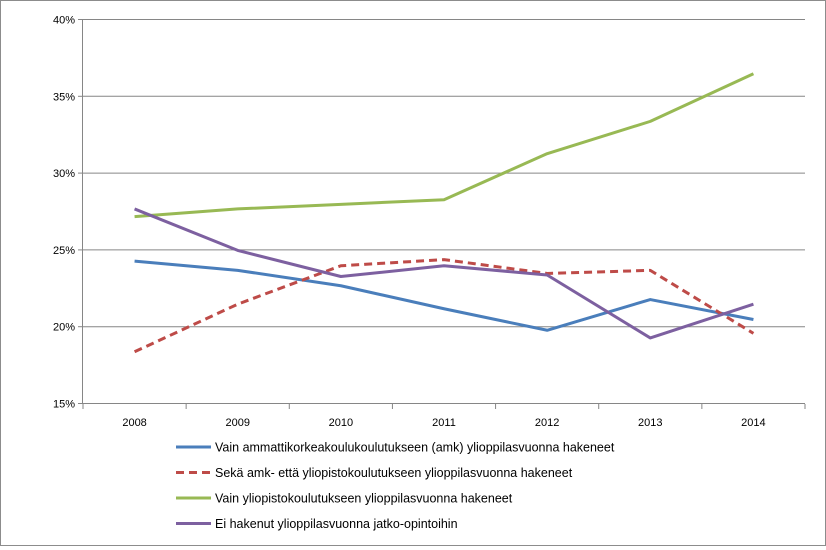 This screenshot has height=550, width=826. Describe the element at coordinates (341, 423) in the screenshot. I see `x-tick-label: 2010` at that location.